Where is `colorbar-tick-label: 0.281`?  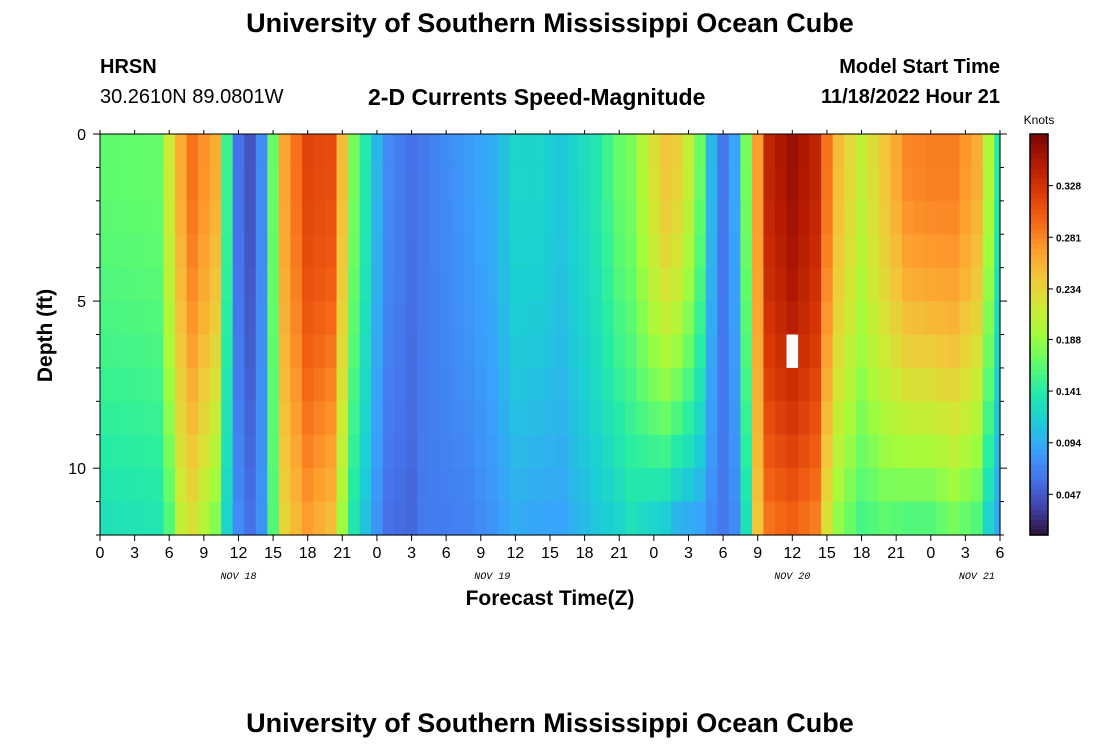
colorbar-tick-label: 0.281 is located at coordinates (1068, 238).